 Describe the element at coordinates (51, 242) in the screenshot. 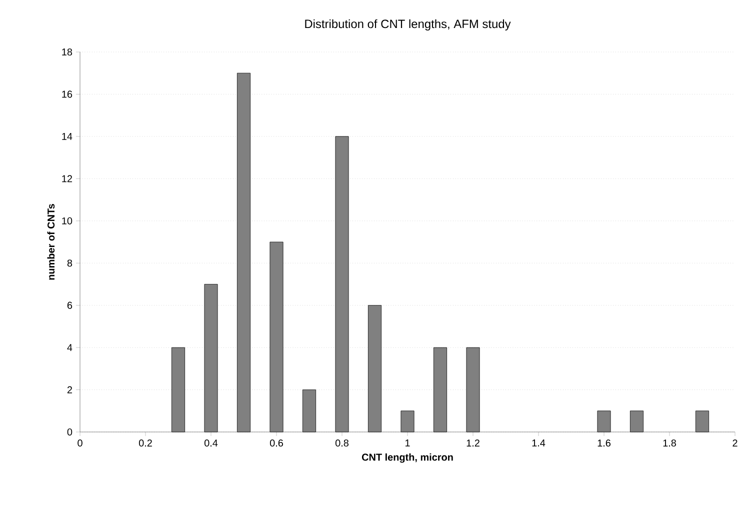

I see `y-axis-title: number of CNTs` at that location.